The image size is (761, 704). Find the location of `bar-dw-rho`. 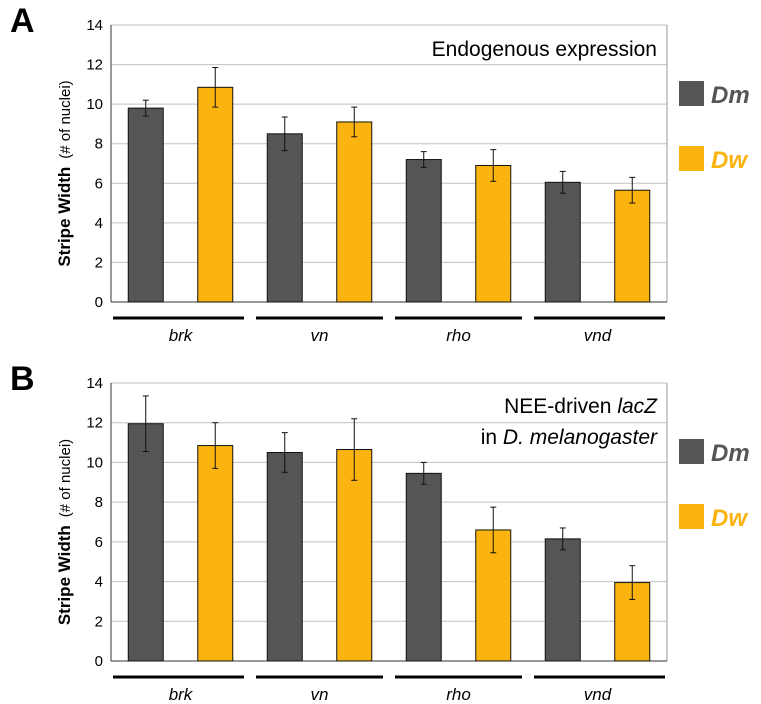

bar-dw-rho is located at coordinates (493, 233).